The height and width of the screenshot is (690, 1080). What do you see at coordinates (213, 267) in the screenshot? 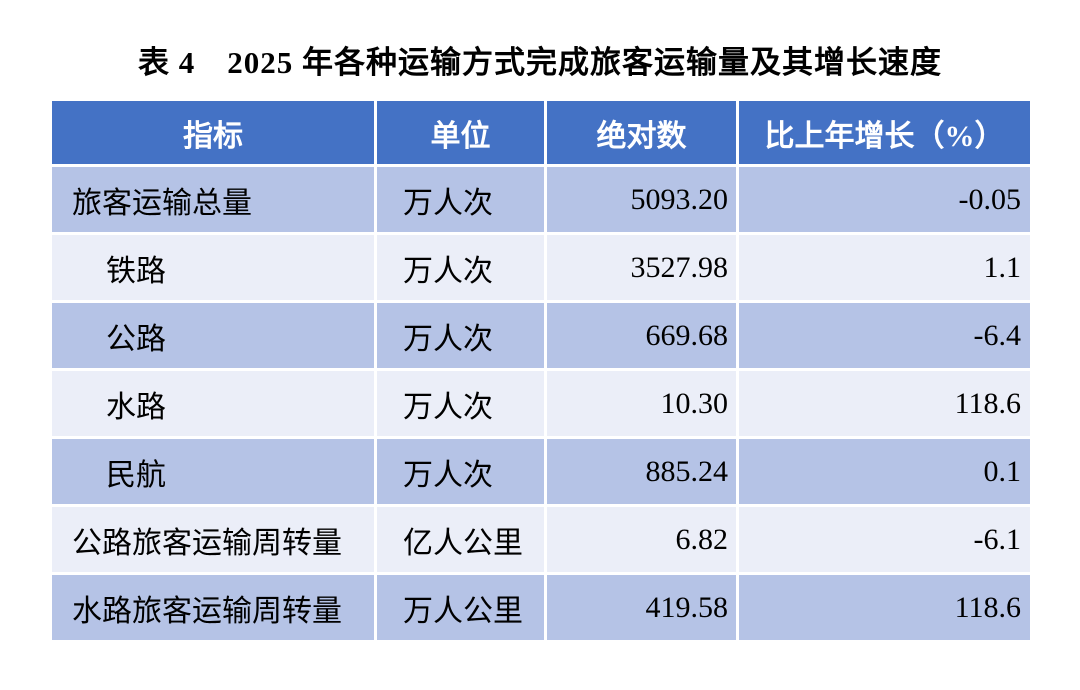
I see `row-2-indicator: 铁路` at bounding box center [213, 267].